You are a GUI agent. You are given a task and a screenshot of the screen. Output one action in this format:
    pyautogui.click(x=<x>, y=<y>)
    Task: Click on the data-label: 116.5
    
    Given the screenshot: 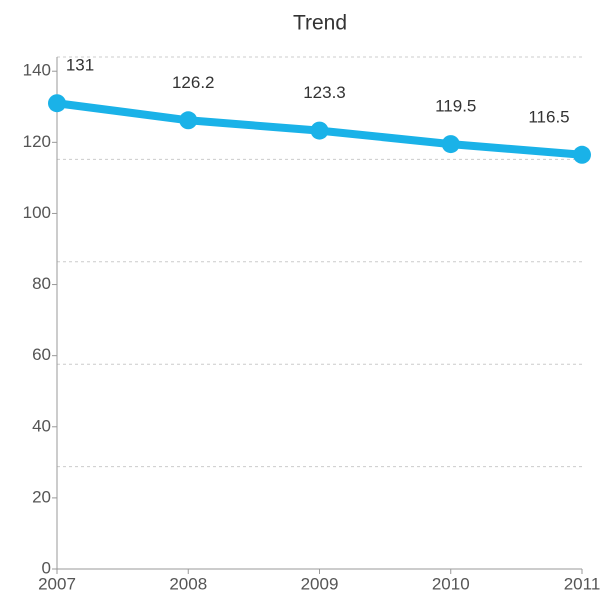 What is the action you would take?
    pyautogui.click(x=548, y=116)
    